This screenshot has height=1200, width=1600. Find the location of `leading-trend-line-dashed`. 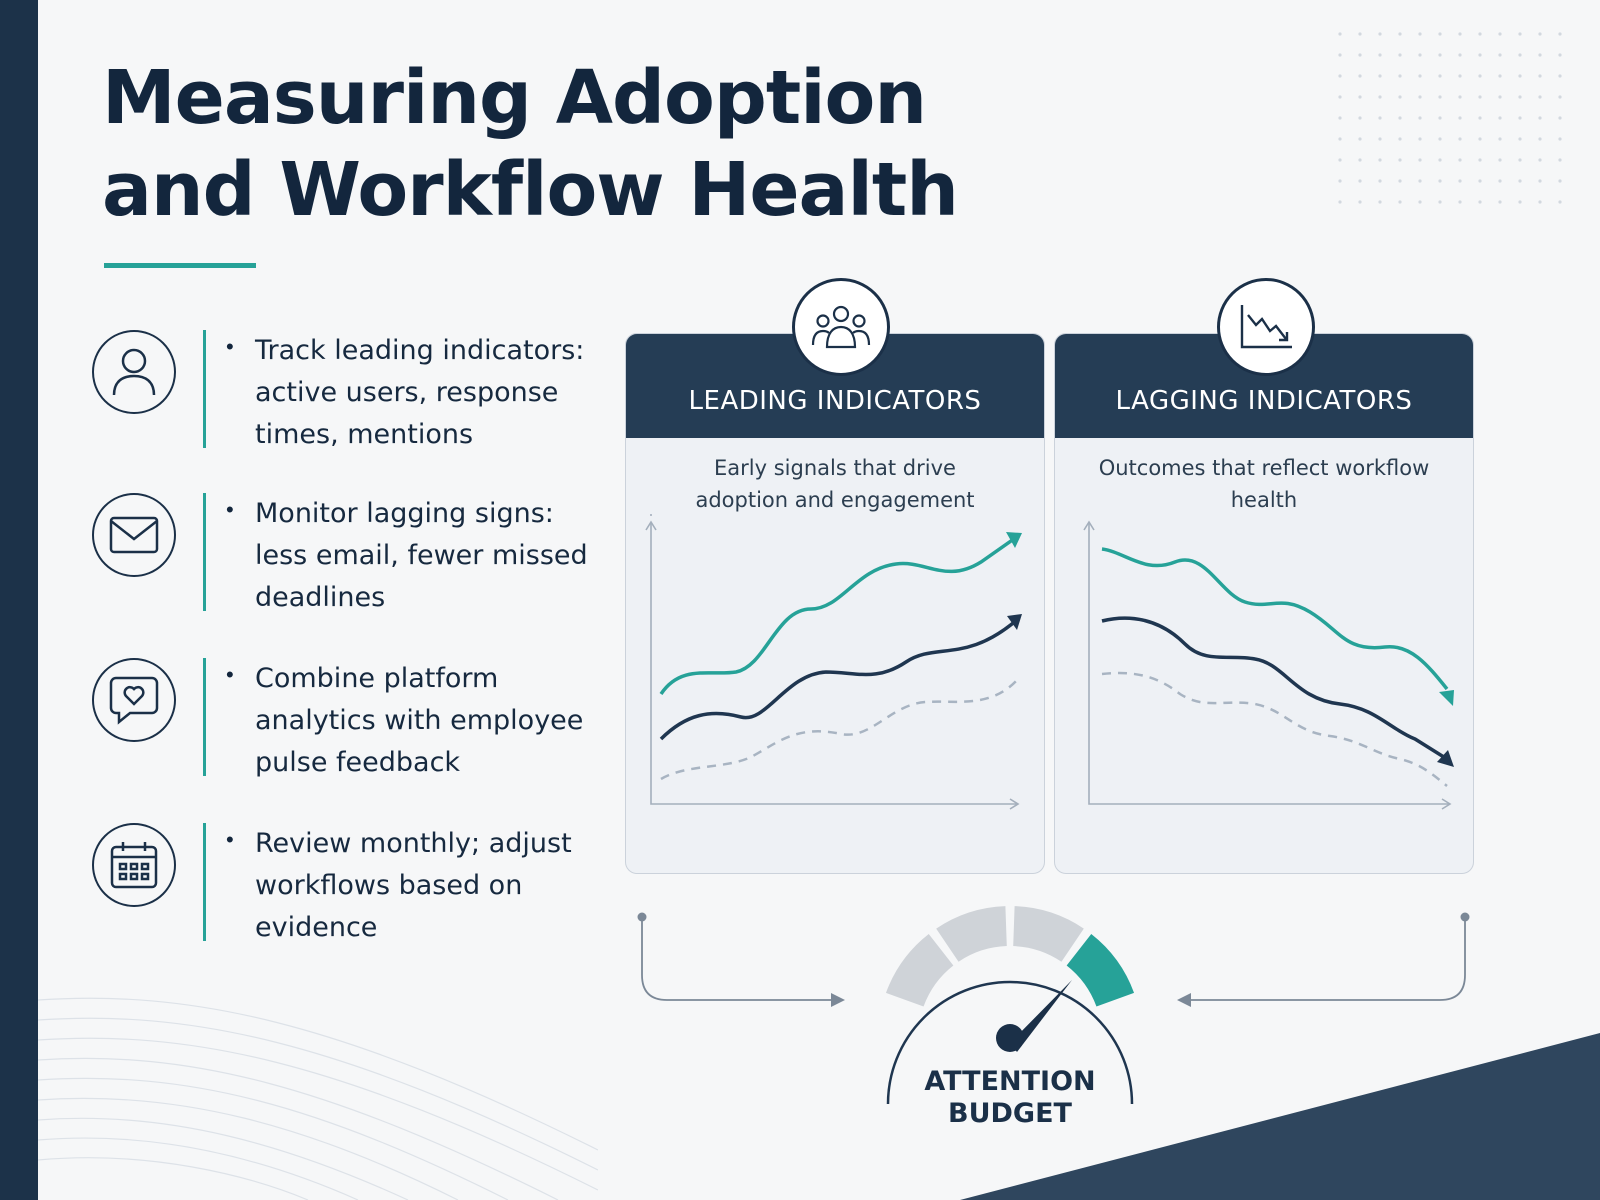

leading-trend-line-dashed is located at coordinates (839, 729).